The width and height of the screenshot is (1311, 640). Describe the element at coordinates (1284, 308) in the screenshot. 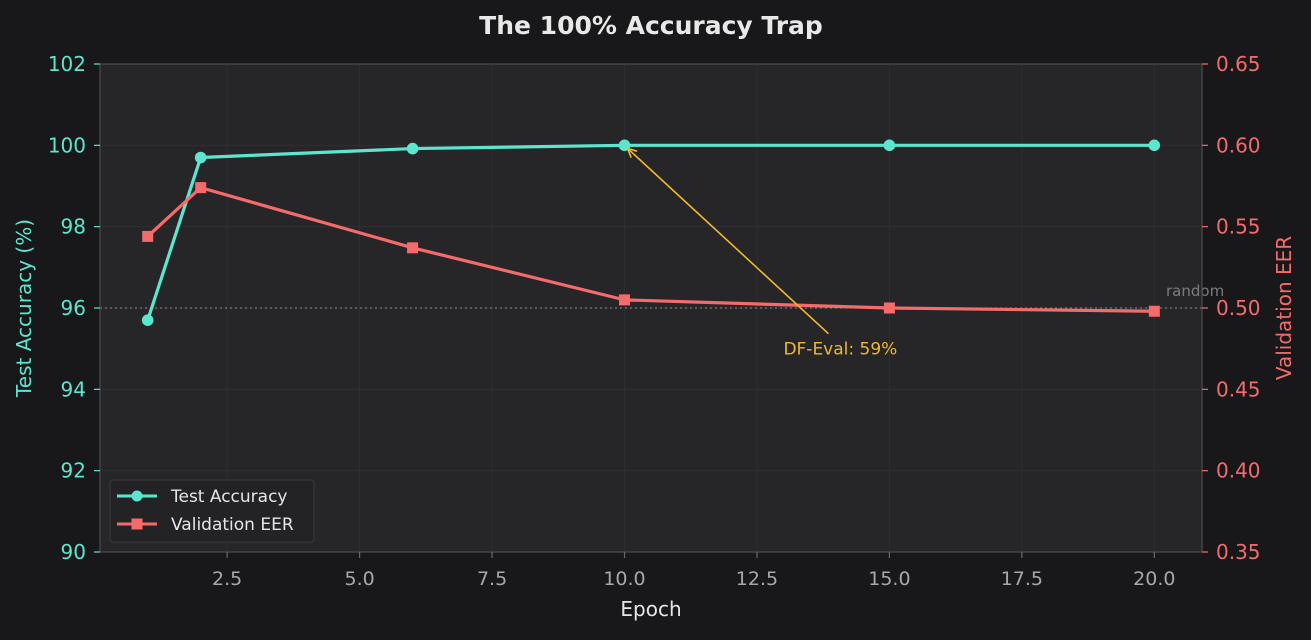

I see `y-axis-right-label: Validation EER` at that location.